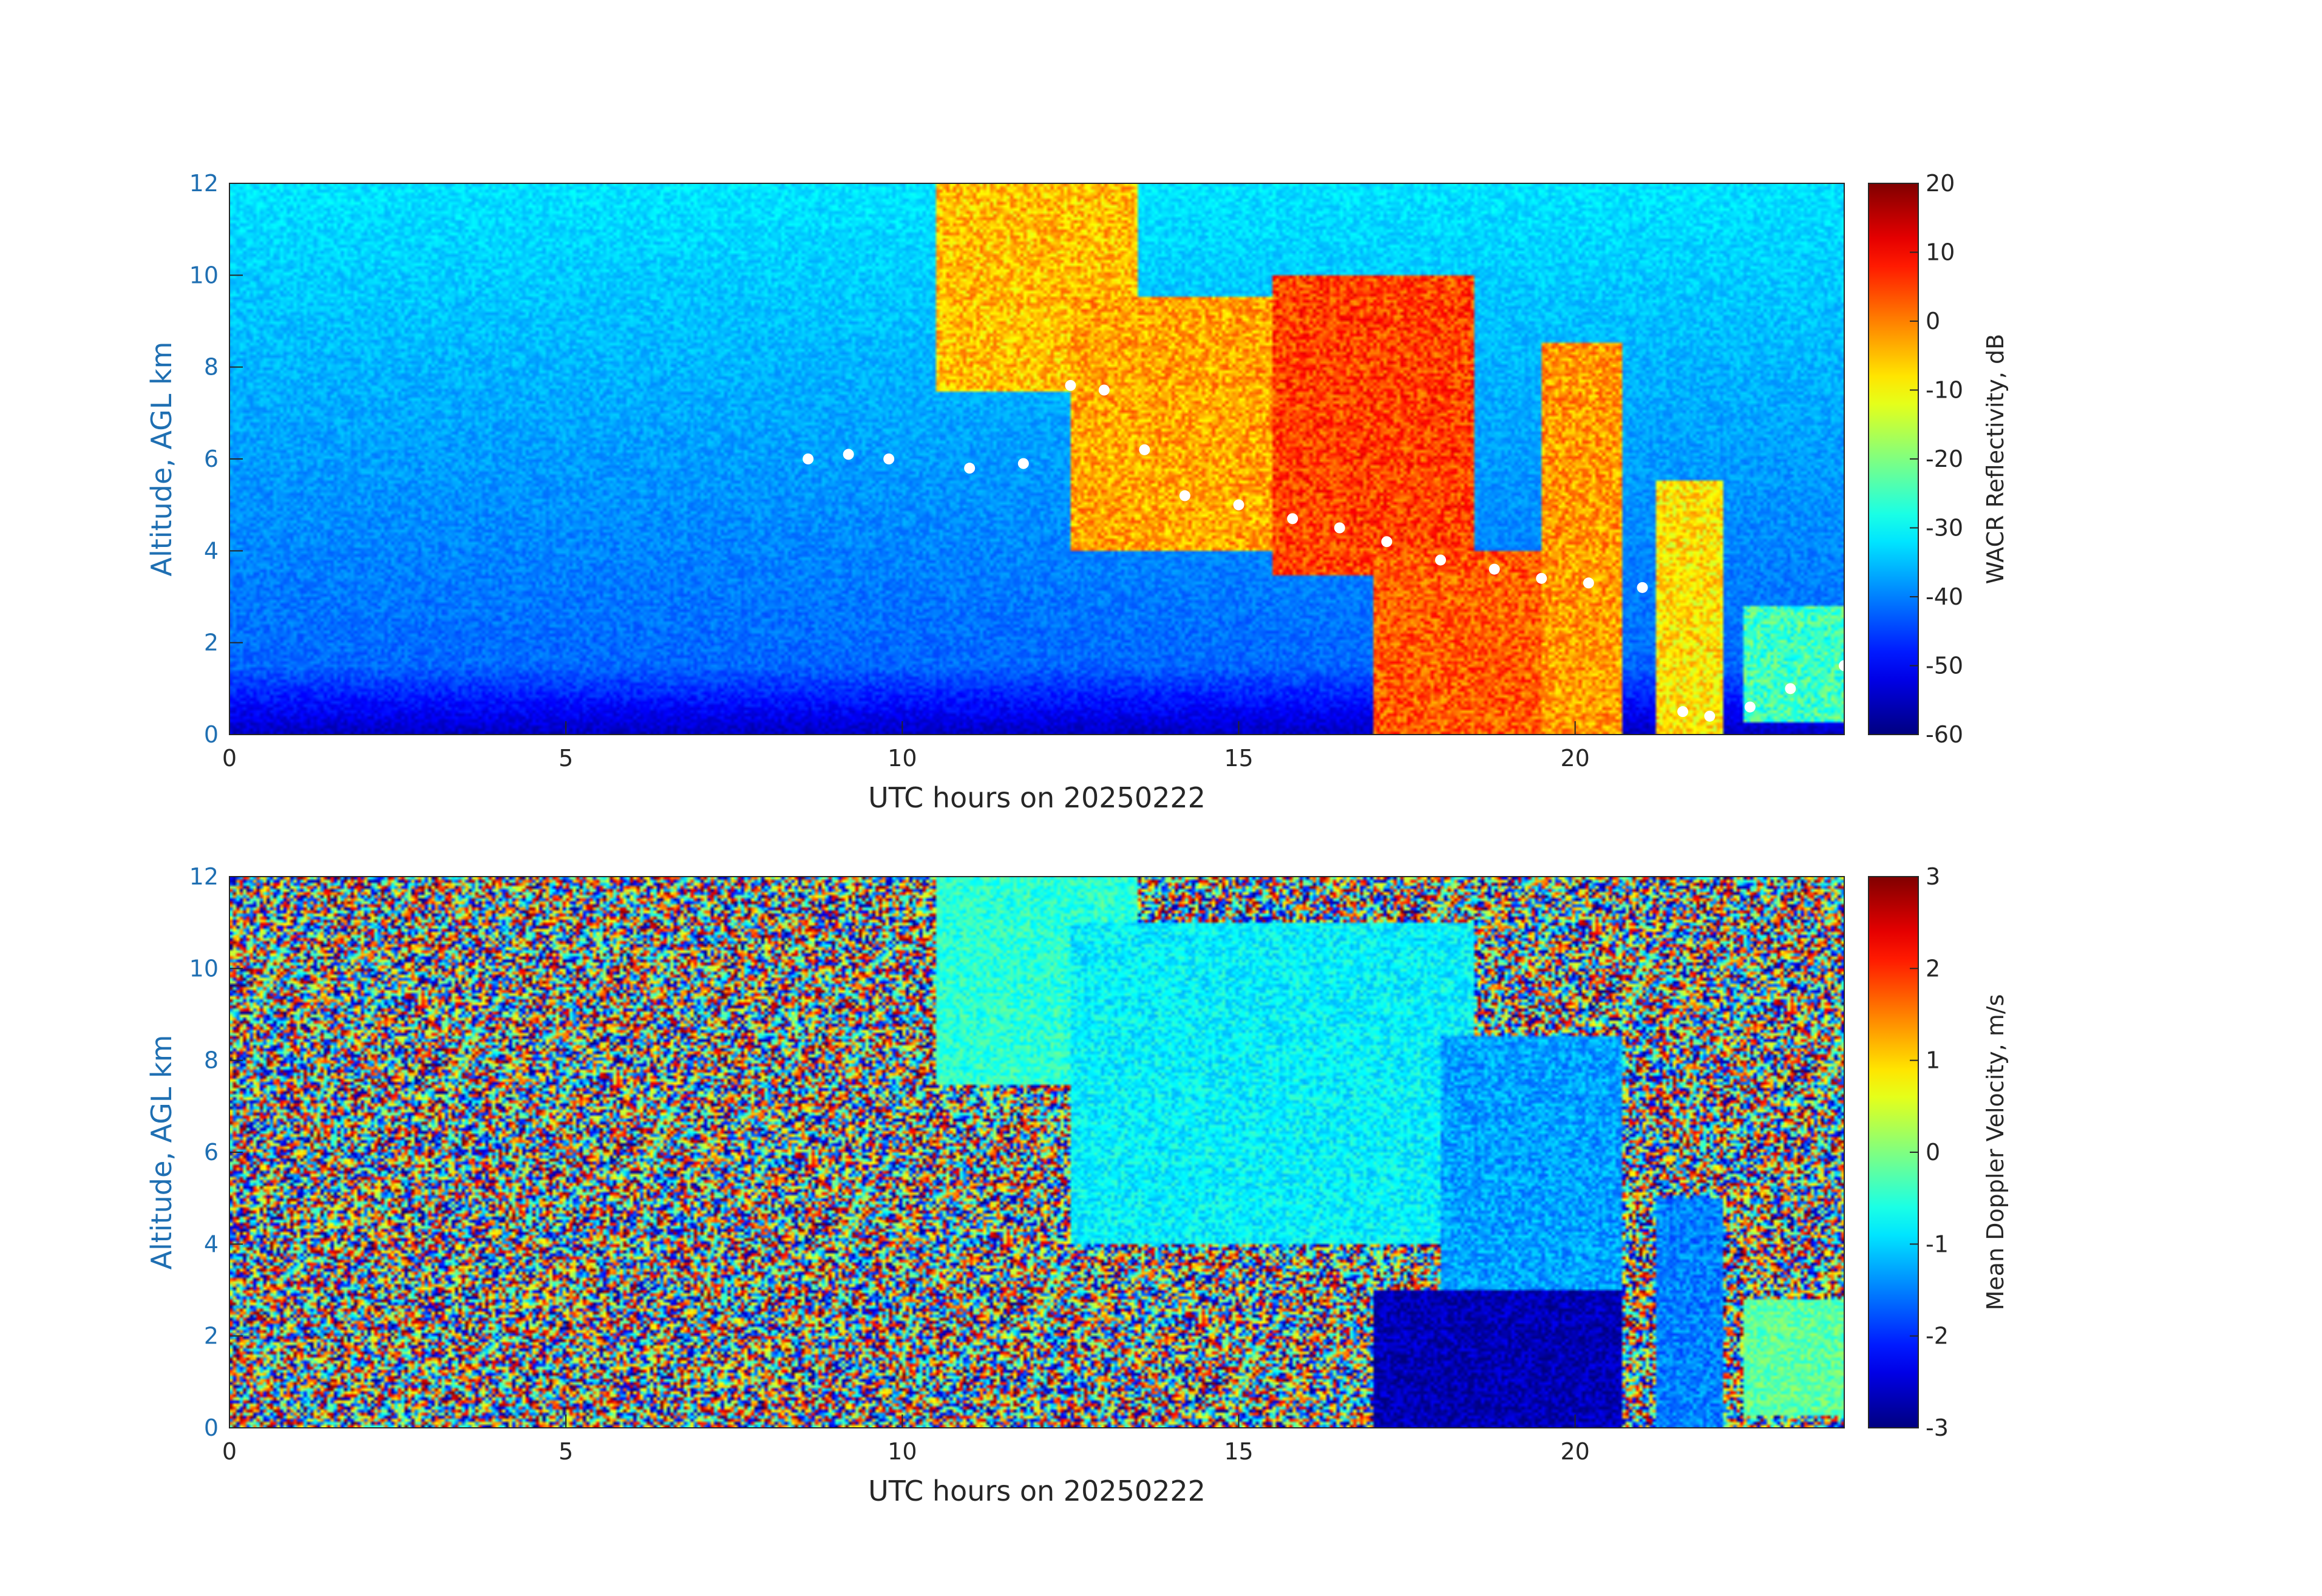  What do you see at coordinates (1938, 1336) in the screenshot?
I see `colorbar-tick-label: -2` at bounding box center [1938, 1336].